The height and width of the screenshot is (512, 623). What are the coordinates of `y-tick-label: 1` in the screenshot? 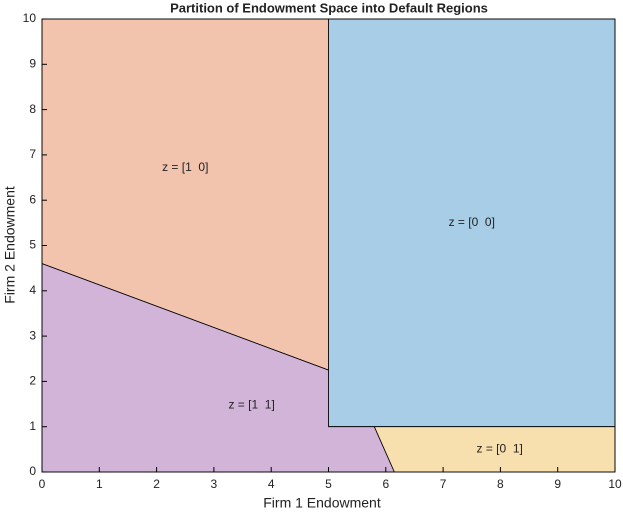 It's located at (32, 426).